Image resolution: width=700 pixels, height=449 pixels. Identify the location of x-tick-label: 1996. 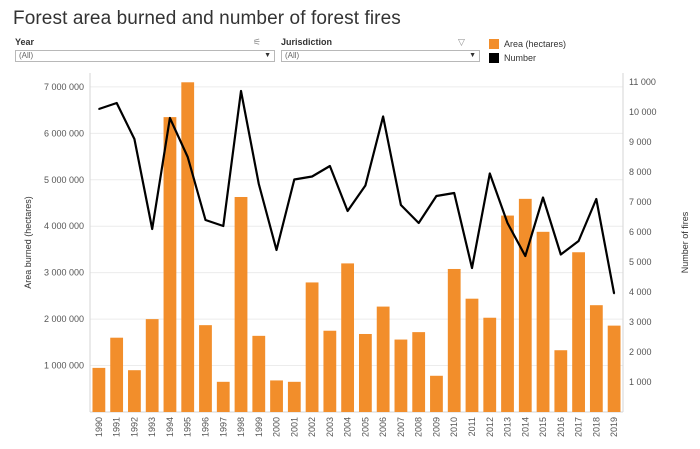
(205, 427).